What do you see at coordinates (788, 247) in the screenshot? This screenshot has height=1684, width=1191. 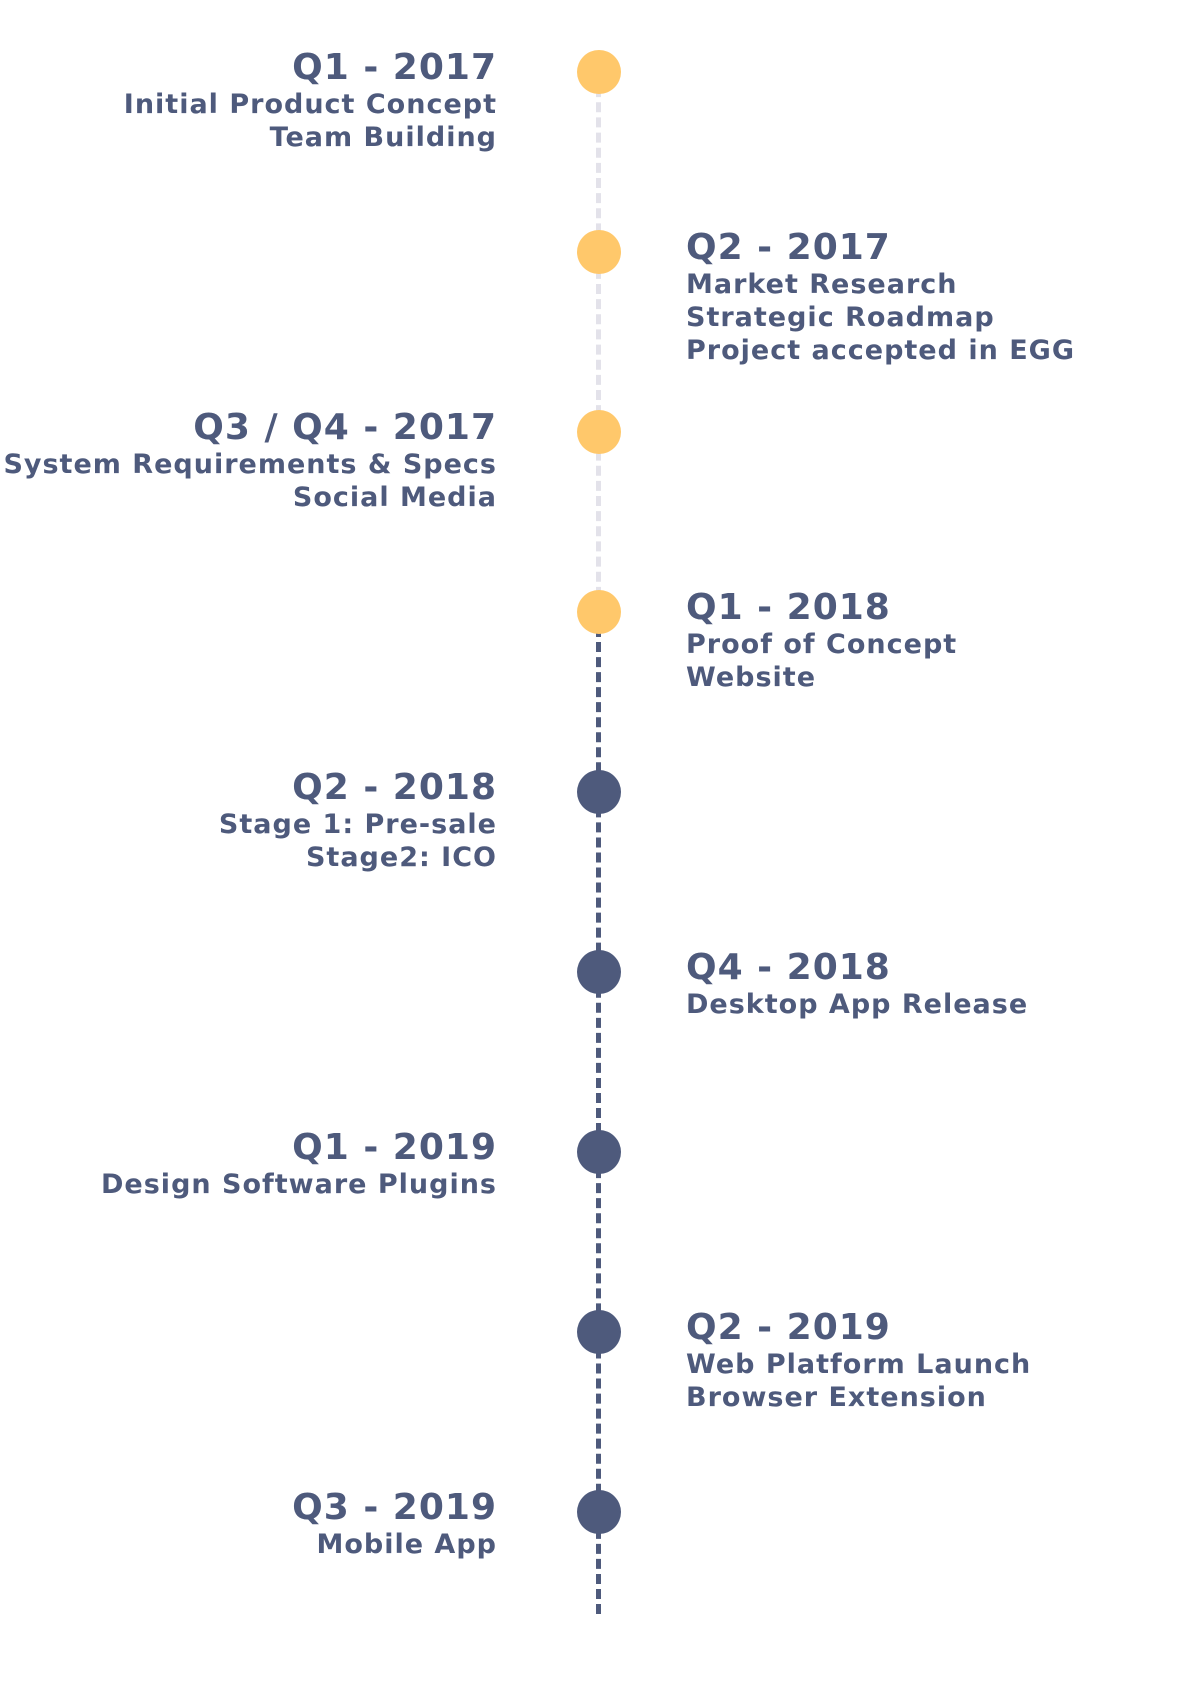 I see `milestone-period: Q2 - 2017` at bounding box center [788, 247].